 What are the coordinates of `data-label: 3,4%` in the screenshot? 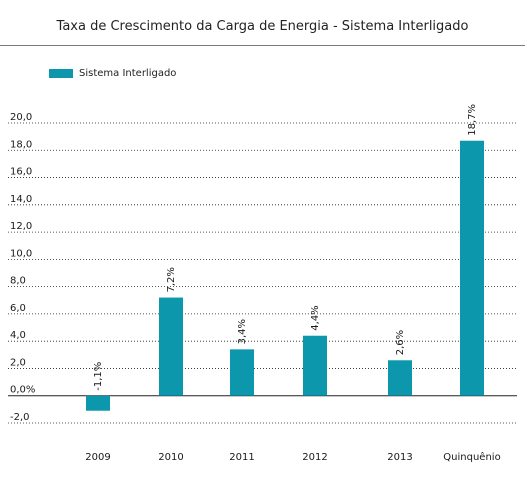 It's located at (242, 331).